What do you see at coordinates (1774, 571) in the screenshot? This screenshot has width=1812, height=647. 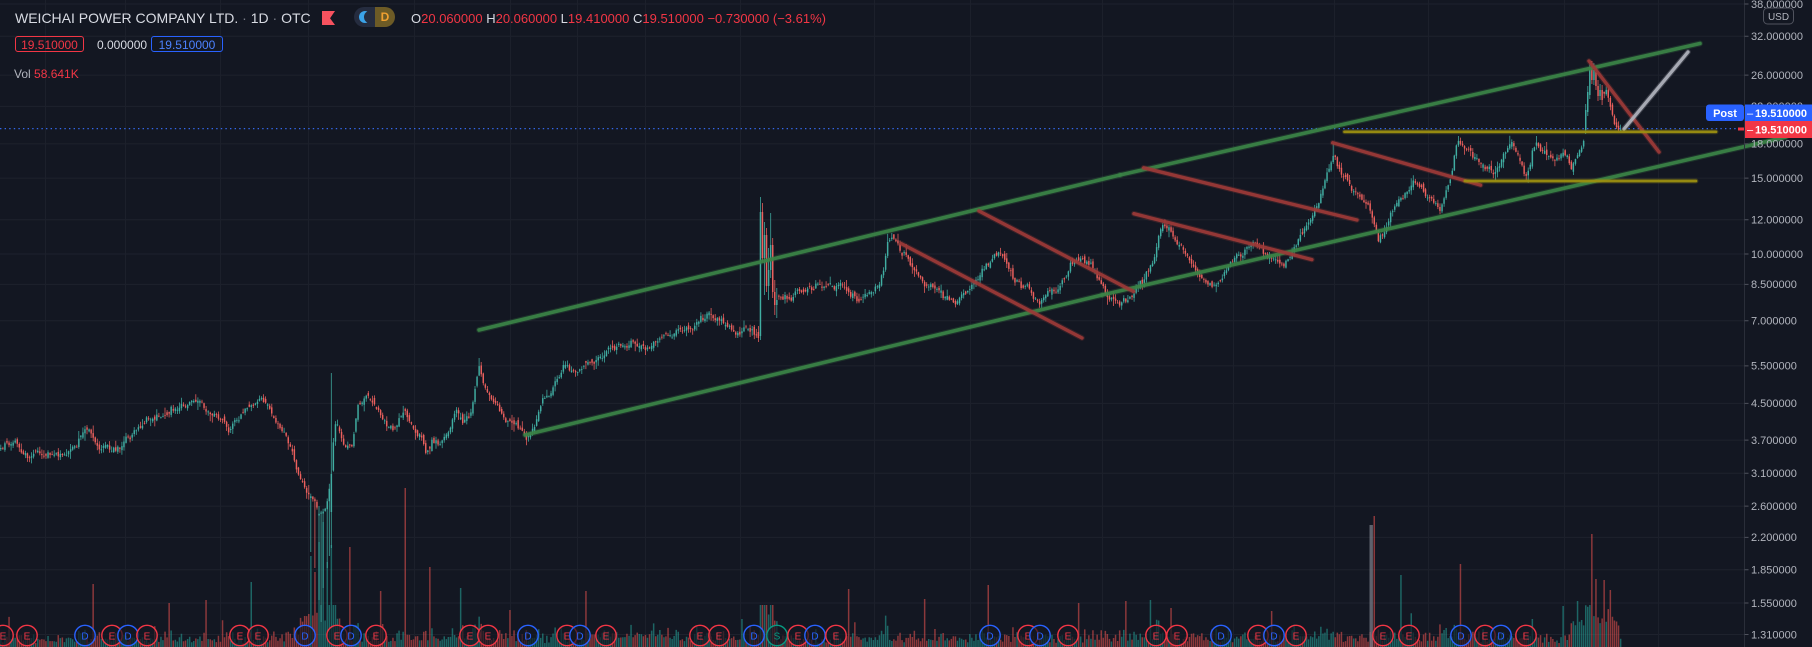 I see `svg-text: 1.850000` at bounding box center [1774, 571].